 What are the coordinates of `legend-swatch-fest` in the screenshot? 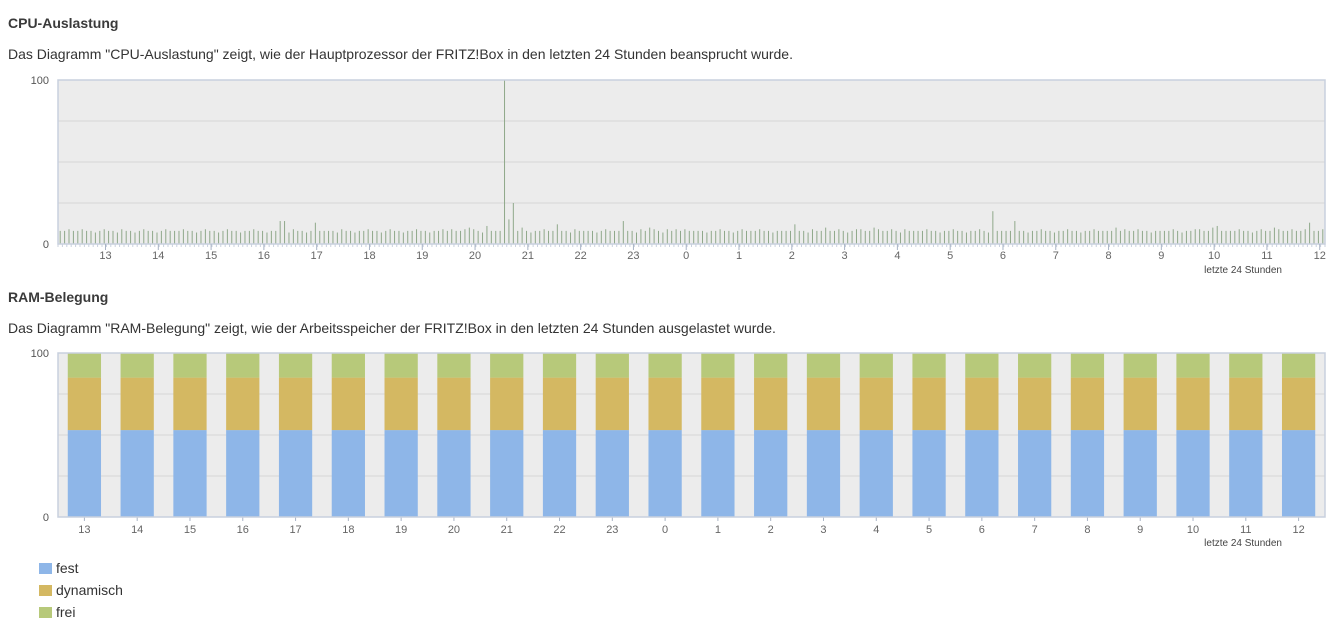 It's located at (45, 568).